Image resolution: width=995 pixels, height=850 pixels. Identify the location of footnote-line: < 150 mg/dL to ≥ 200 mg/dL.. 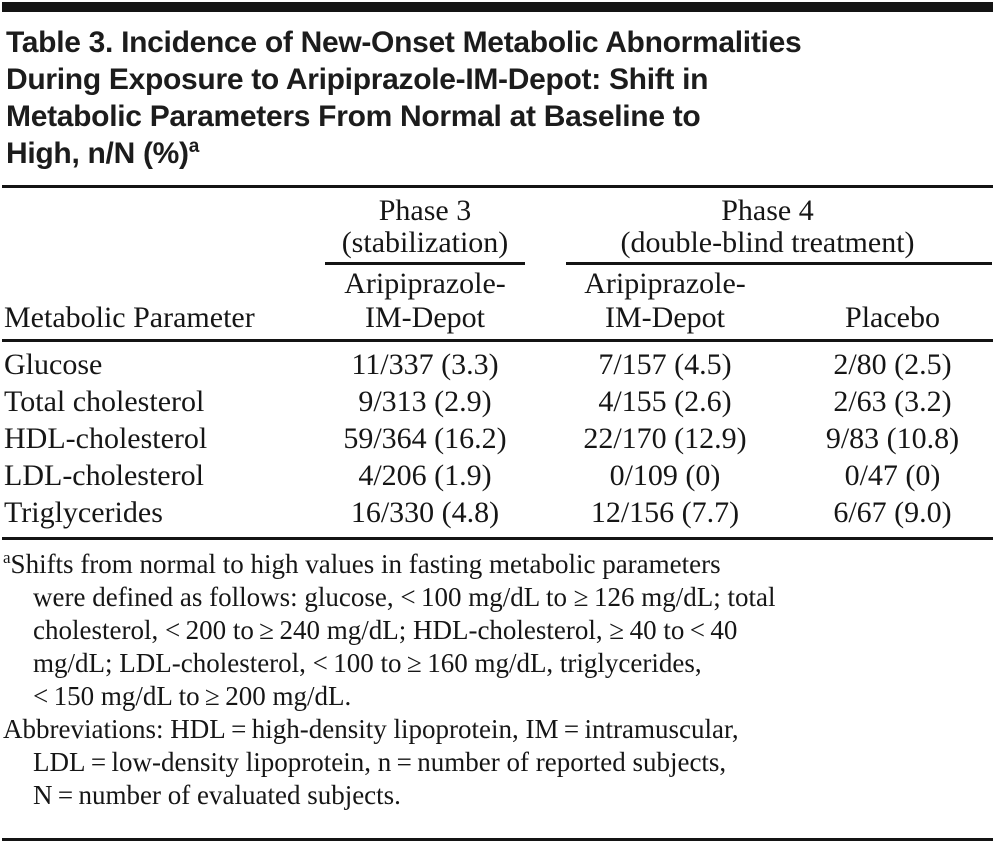
(192, 696).